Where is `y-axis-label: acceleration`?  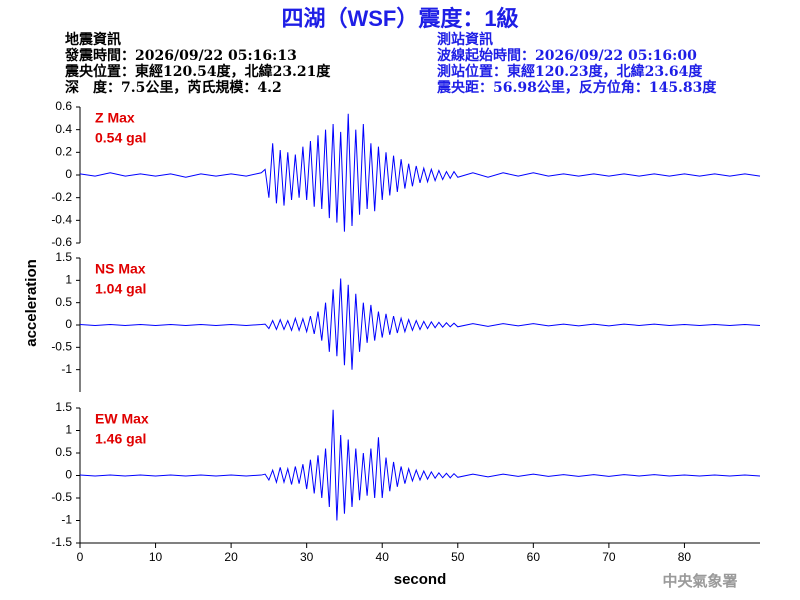
y-axis-label: acceleration is located at coordinates (31, 303).